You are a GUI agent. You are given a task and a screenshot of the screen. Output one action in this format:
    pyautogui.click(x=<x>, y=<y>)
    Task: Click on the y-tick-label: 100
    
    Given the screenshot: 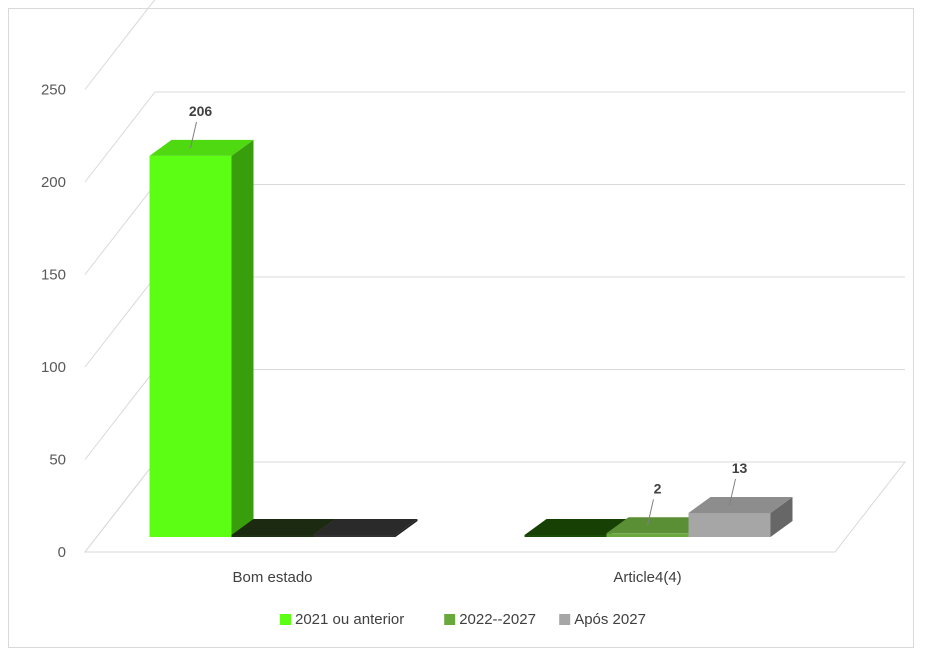 What is the action you would take?
    pyautogui.click(x=53, y=367)
    